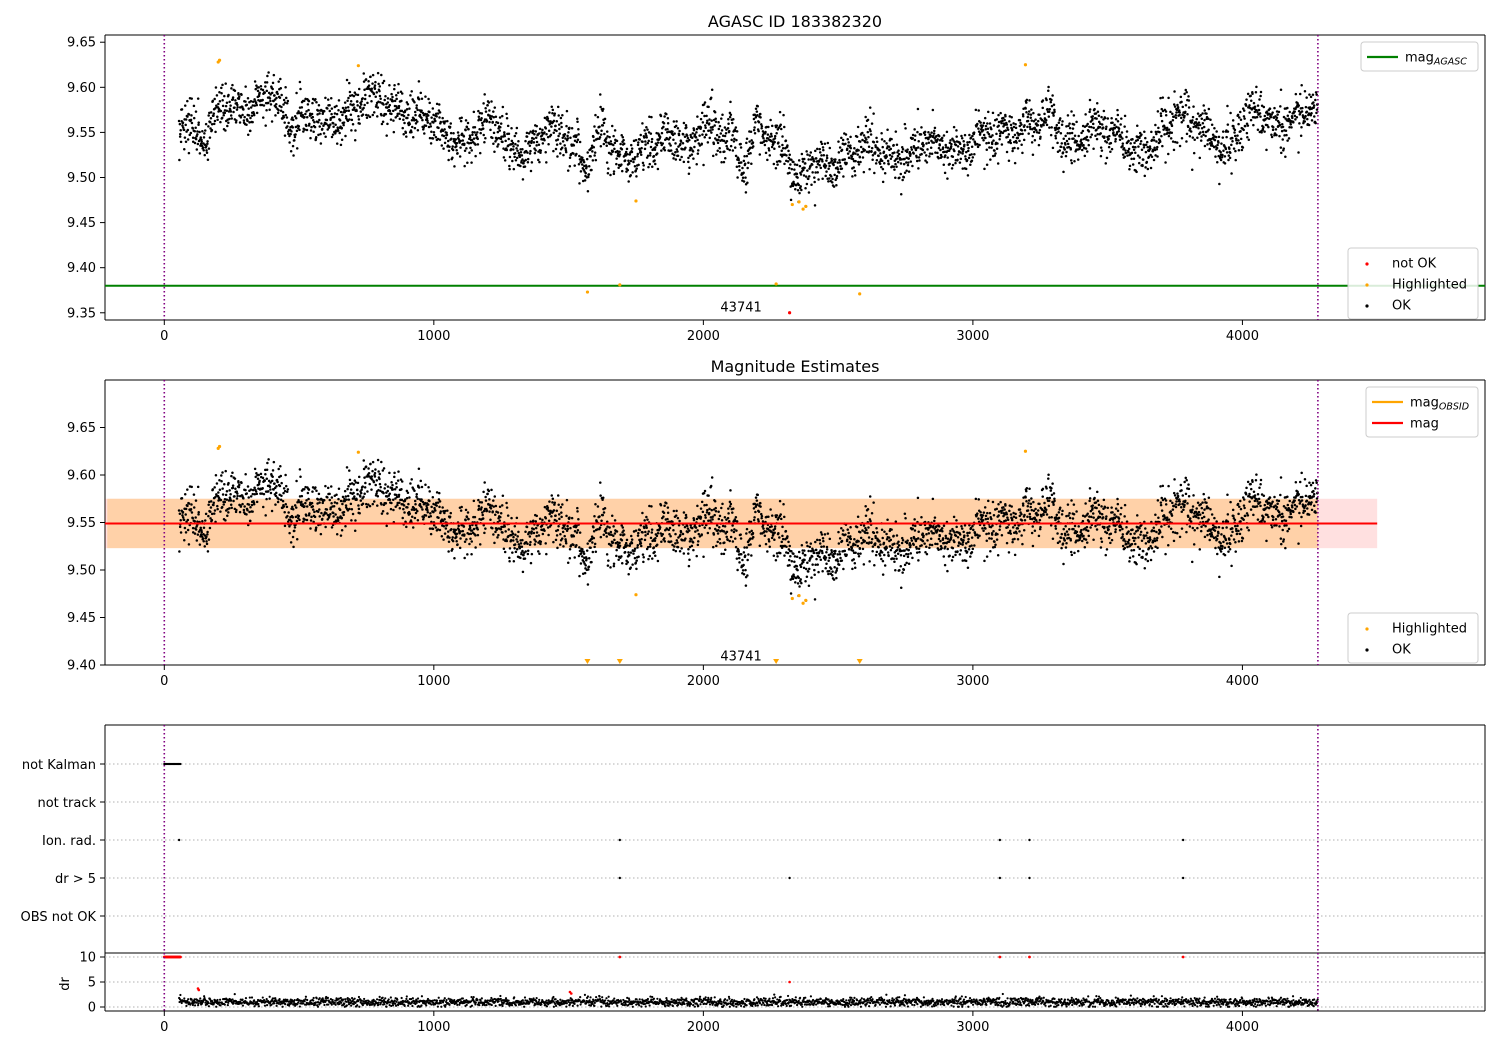 This screenshot has width=1500, height=1050. What do you see at coordinates (1429, 285) in the screenshot?
I see `top-legend-status-label: Highlighted` at bounding box center [1429, 285].